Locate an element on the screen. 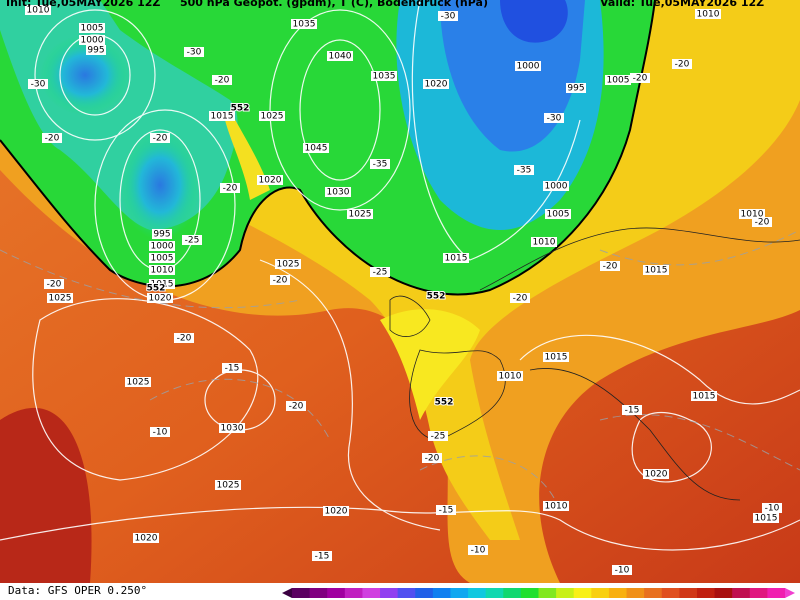 This screenshot has height=600, width=800. temperature-label: -35 is located at coordinates (380, 165).